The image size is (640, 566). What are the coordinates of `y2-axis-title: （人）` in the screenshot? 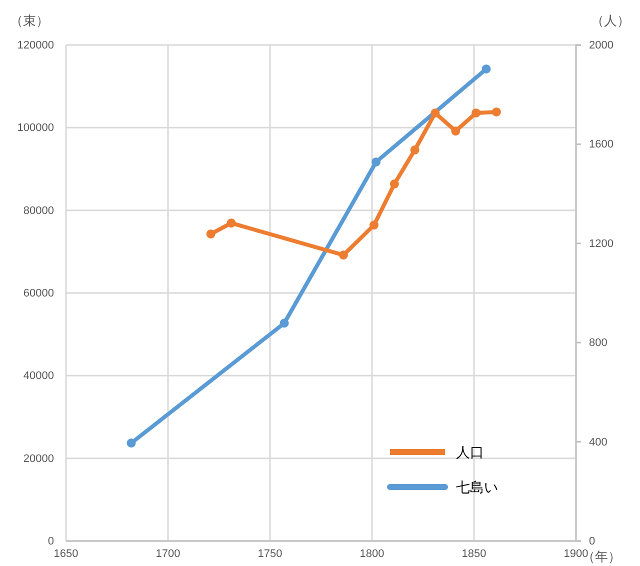 It's located at (610, 21).